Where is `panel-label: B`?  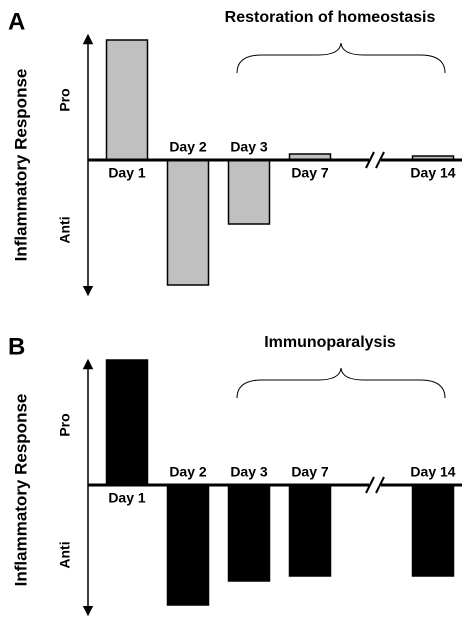 panel-label: B is located at coordinates (16, 346).